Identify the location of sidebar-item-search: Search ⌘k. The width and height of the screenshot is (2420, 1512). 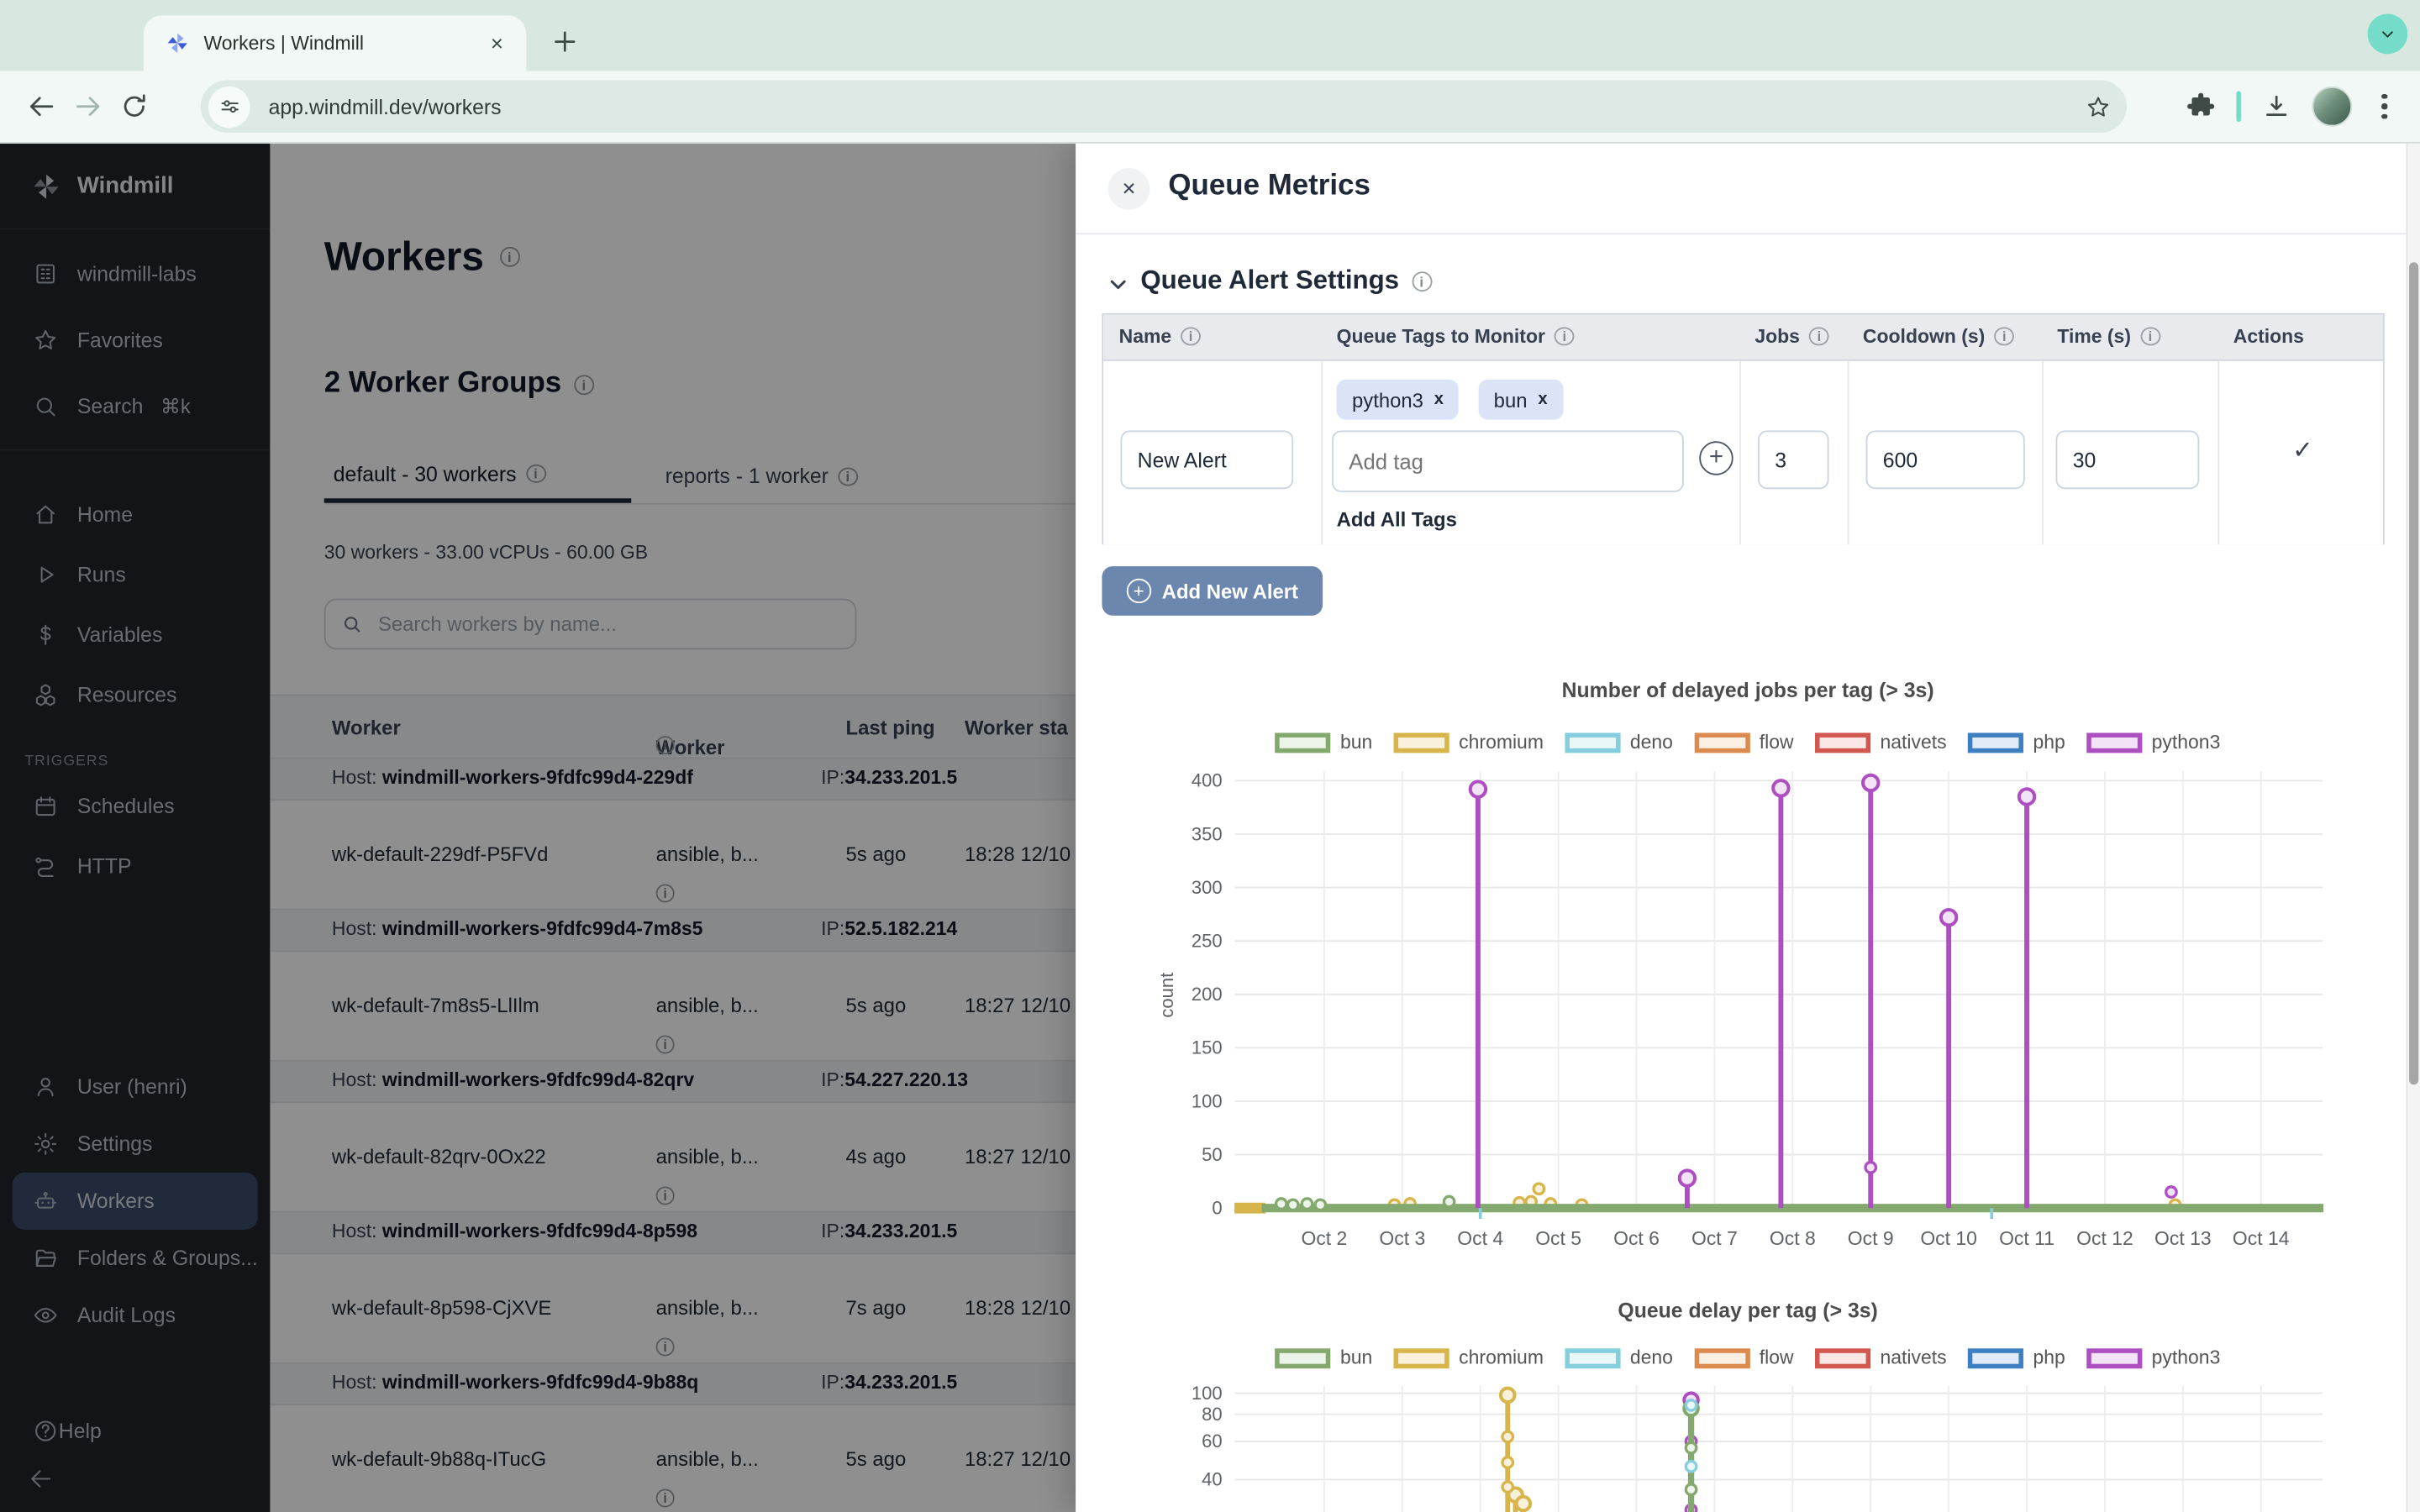
(135, 406).